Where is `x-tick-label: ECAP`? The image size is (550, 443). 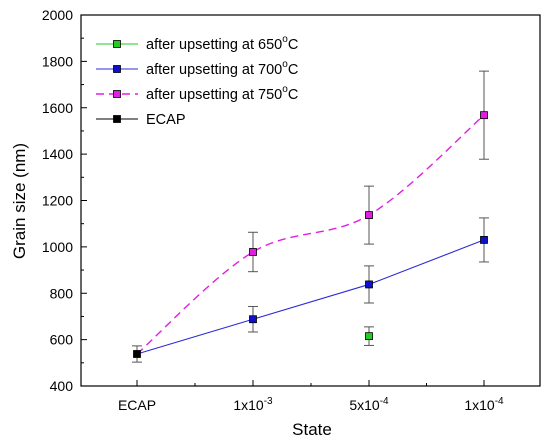 x-tick-label: ECAP is located at coordinates (137, 405).